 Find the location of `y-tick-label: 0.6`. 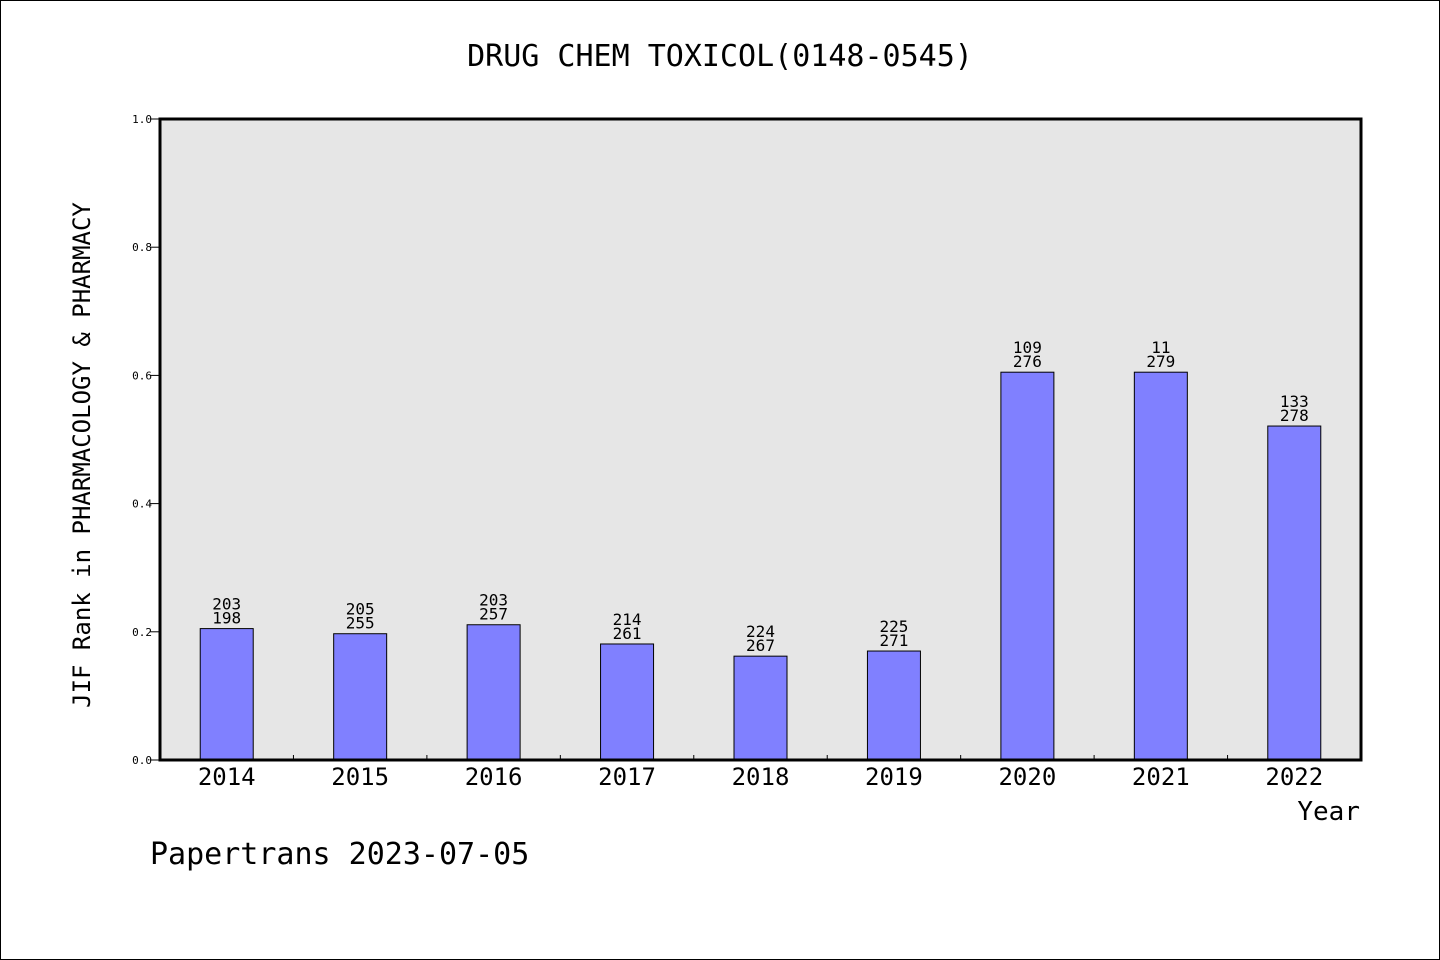

y-tick-label: 0.6 is located at coordinates (142, 375).